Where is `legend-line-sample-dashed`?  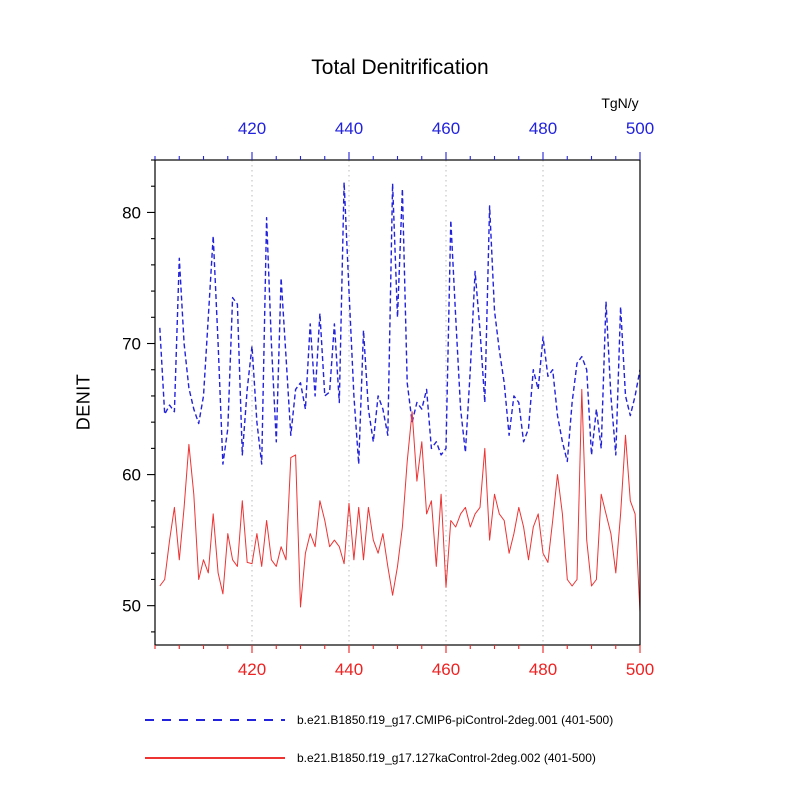 legend-line-sample-dashed is located at coordinates (215, 720).